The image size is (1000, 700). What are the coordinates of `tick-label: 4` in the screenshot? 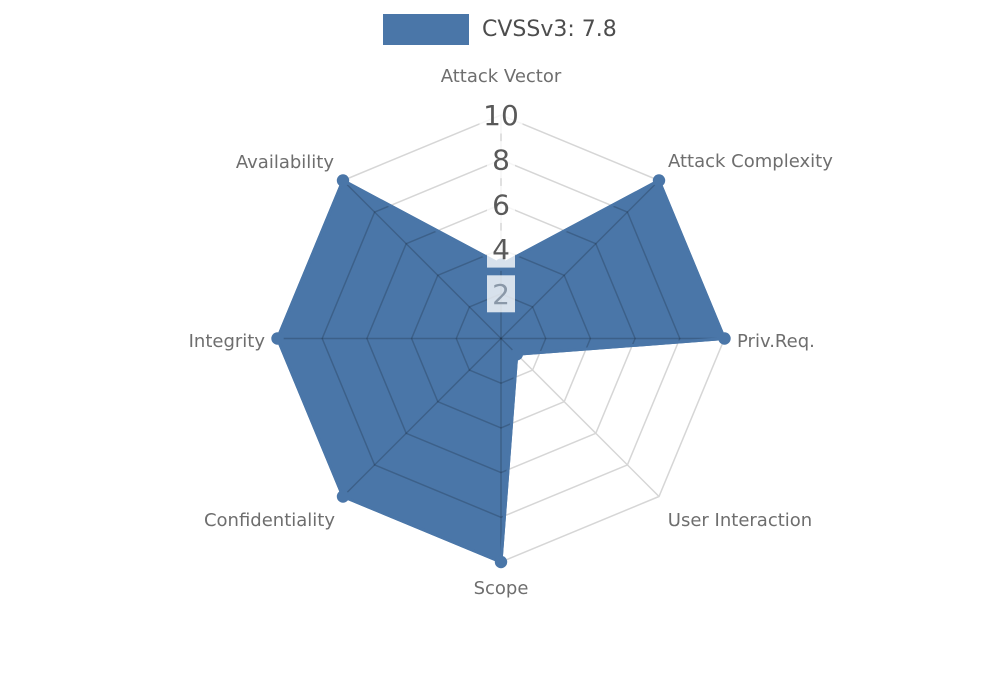 It's located at (501, 249).